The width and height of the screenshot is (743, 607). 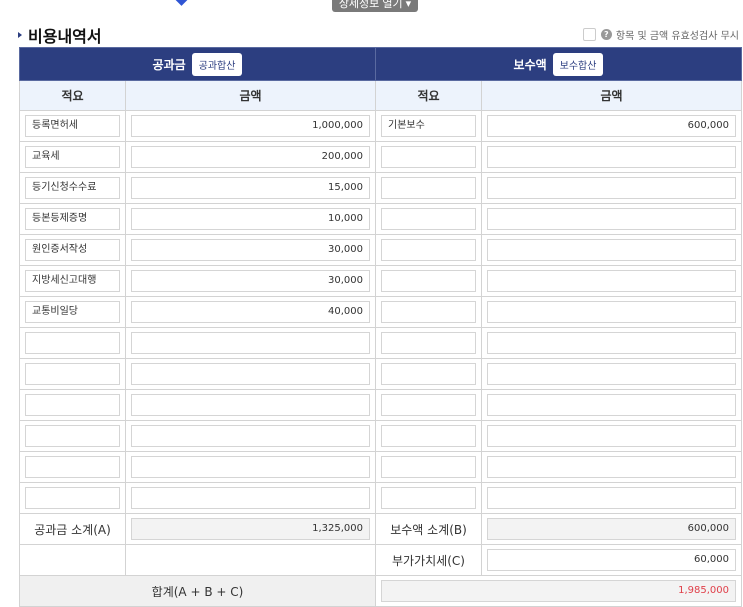 I want to click on ignore-validation: ? 항목 및 금액 유효성검사 무시, so click(x=660, y=34).